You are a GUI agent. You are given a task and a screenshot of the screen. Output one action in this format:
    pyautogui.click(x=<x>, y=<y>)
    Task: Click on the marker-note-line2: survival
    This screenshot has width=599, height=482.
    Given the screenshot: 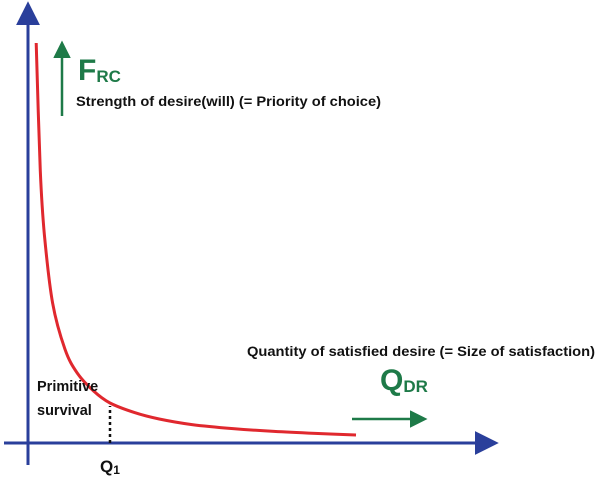 What is the action you would take?
    pyautogui.click(x=64, y=411)
    